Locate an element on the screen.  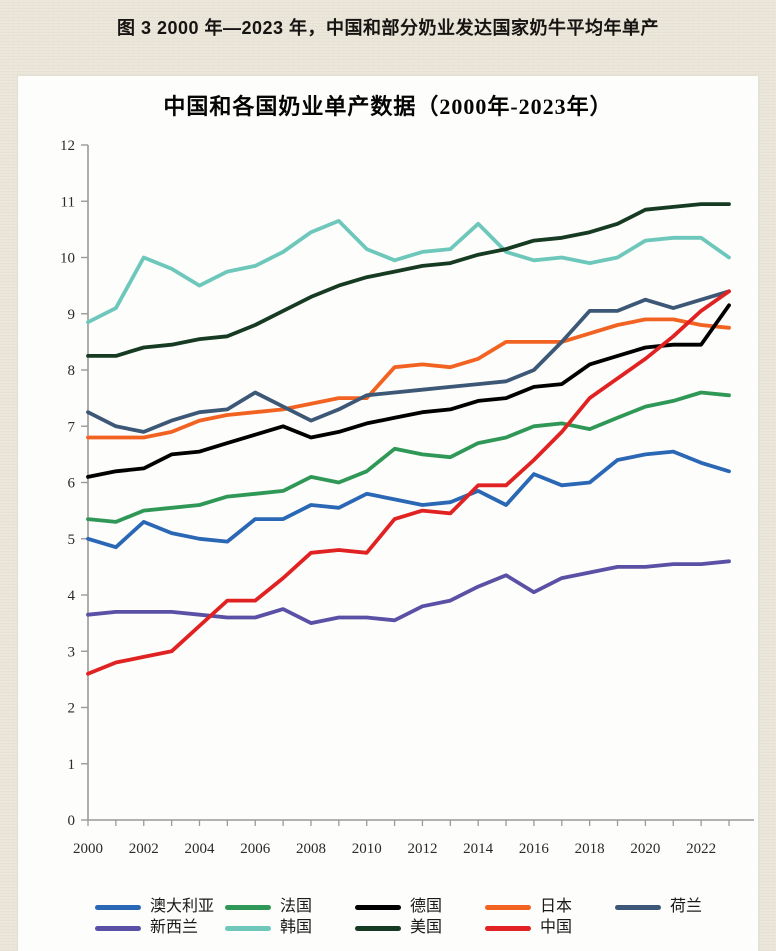
x-tick-label: 2014 is located at coordinates (478, 849).